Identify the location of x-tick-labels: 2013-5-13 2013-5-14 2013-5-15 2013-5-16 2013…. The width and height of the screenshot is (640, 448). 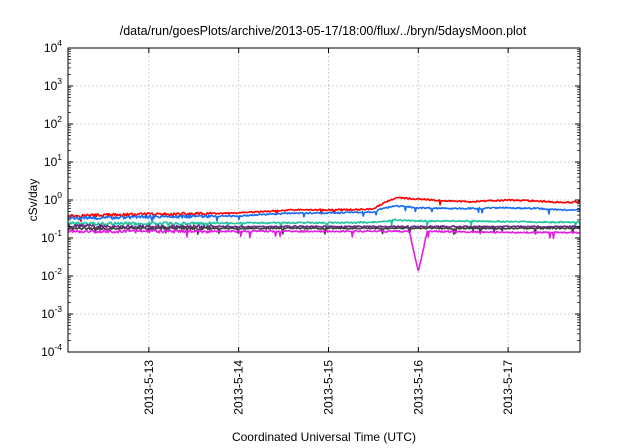
(328, 387).